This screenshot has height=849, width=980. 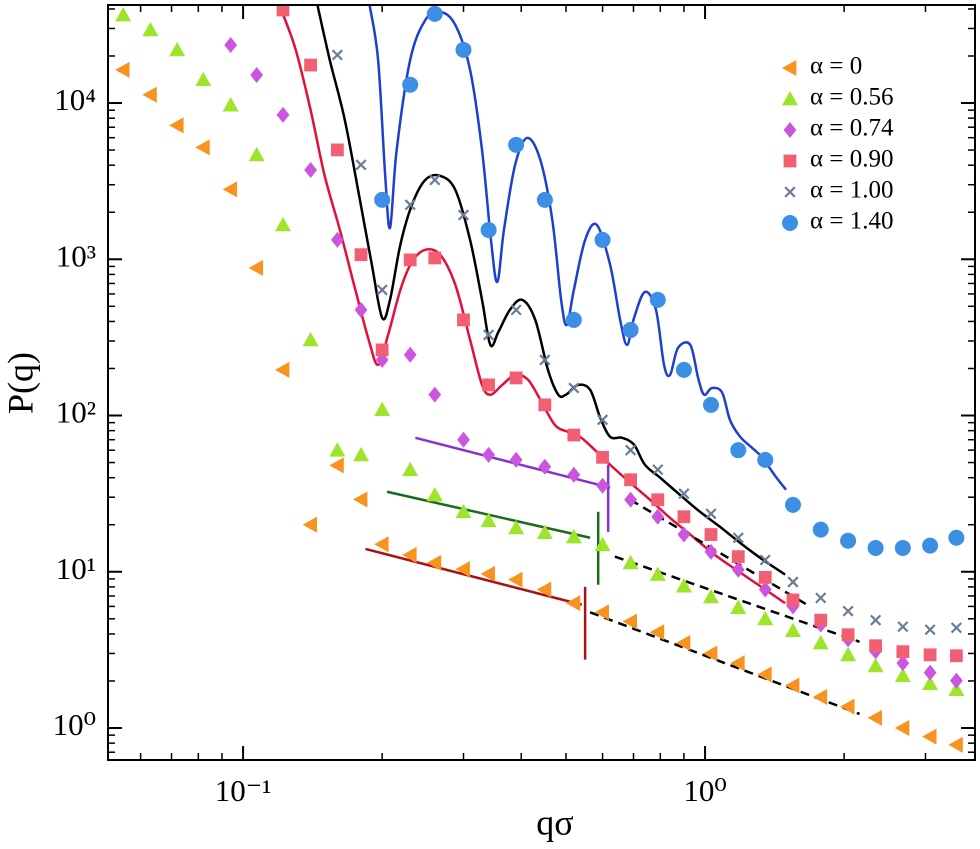 I want to click on legend-label: α = 0, so click(x=836, y=66).